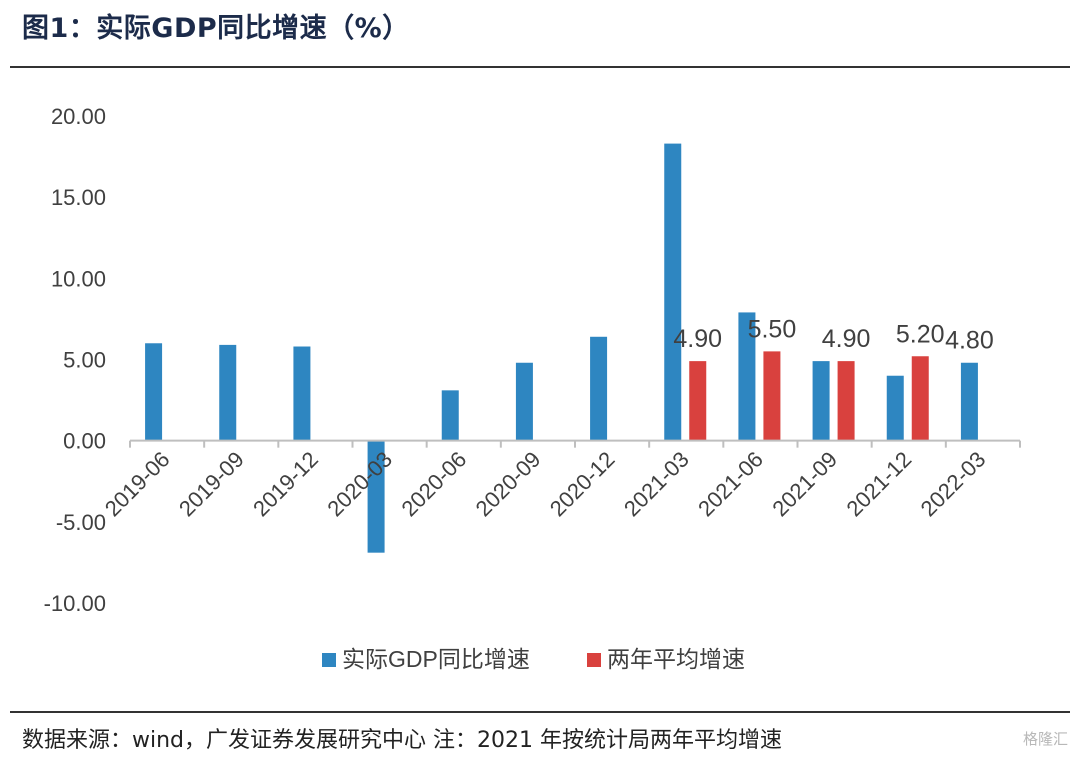  I want to click on legend-label-two-year-avg: 两年平均增速, so click(676, 659).